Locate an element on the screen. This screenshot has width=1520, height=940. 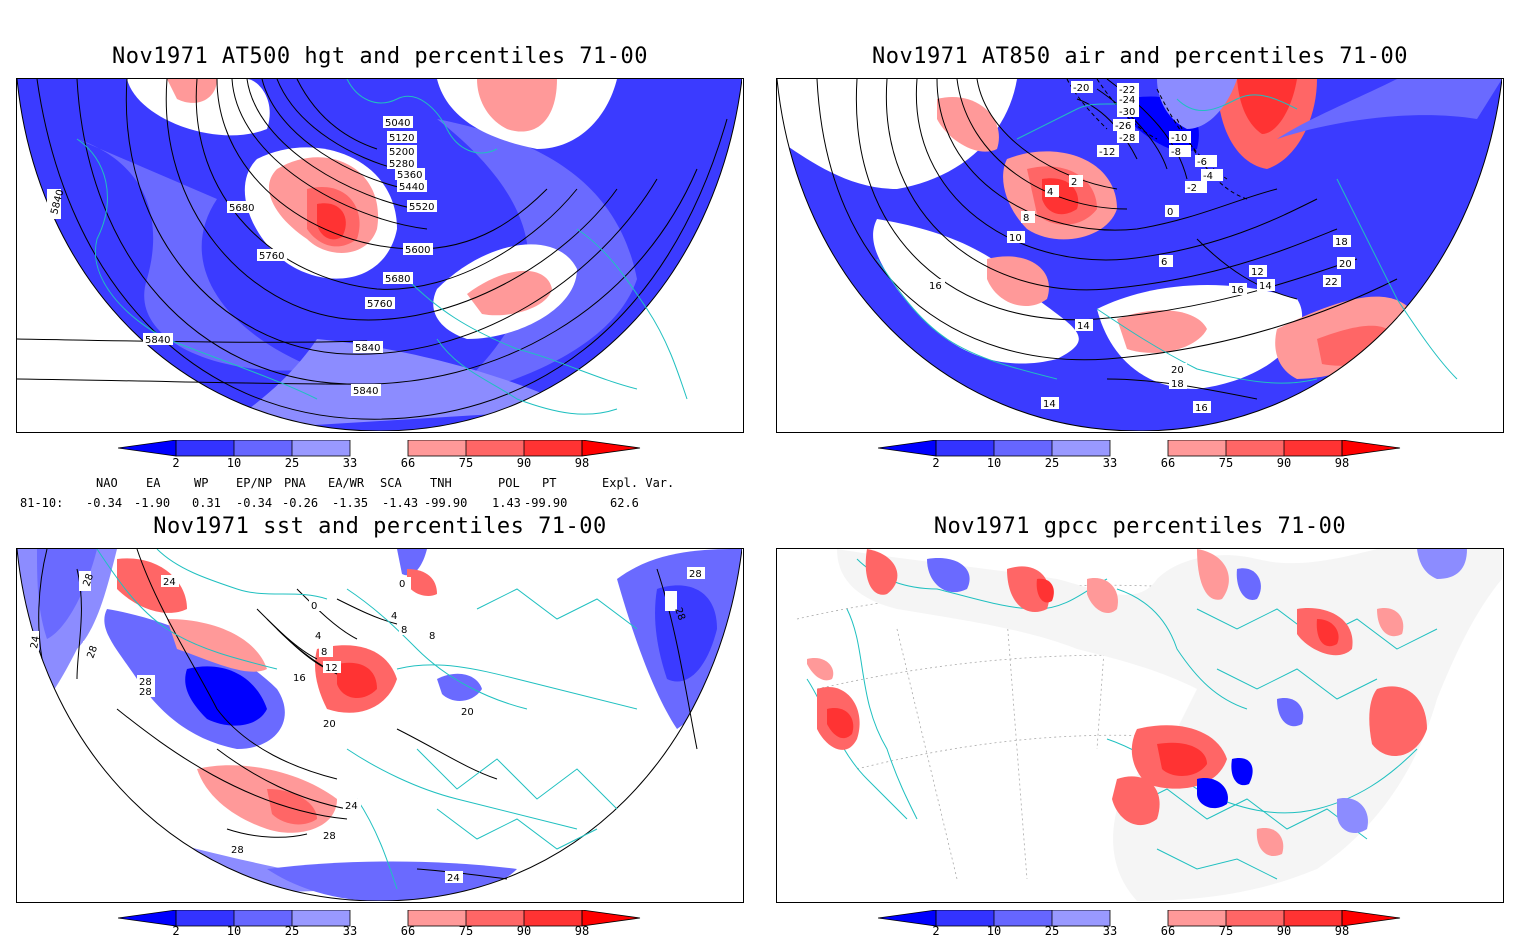
svg-text: 5840 is located at coordinates (367, 348).